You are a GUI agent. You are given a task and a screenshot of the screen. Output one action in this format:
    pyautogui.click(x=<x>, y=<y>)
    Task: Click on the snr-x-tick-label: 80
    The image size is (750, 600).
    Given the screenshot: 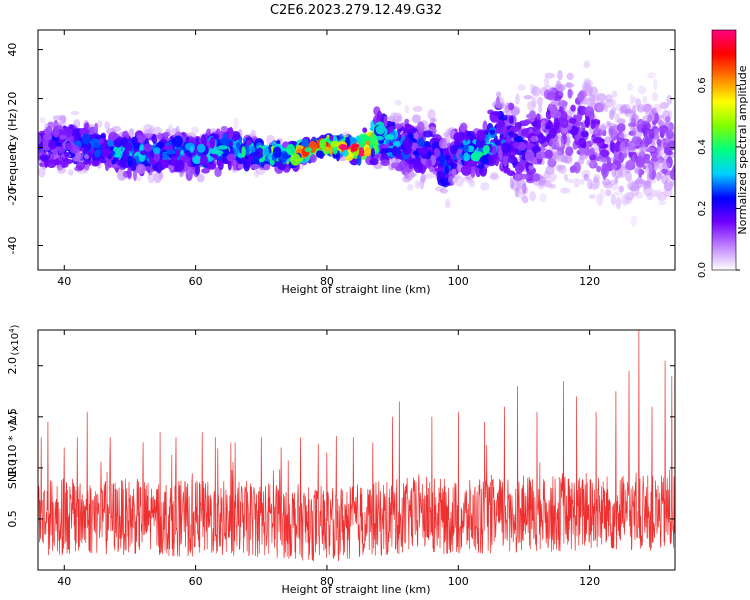 What is the action you would take?
    pyautogui.click(x=327, y=581)
    